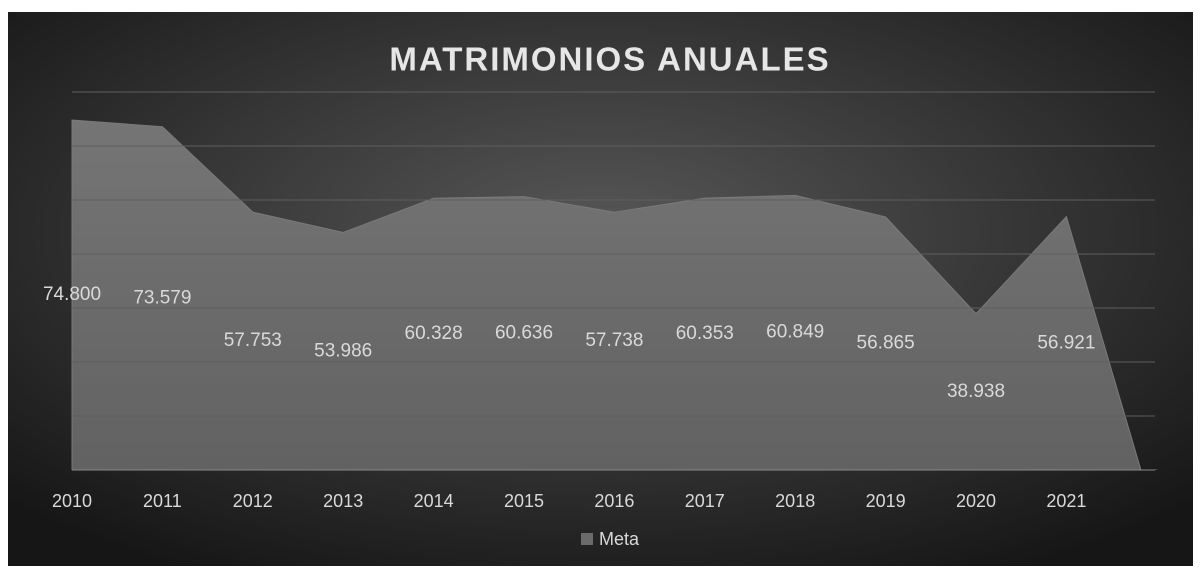 This screenshot has height=570, width=1201. I want to click on x-tick-label: 2020, so click(976, 501).